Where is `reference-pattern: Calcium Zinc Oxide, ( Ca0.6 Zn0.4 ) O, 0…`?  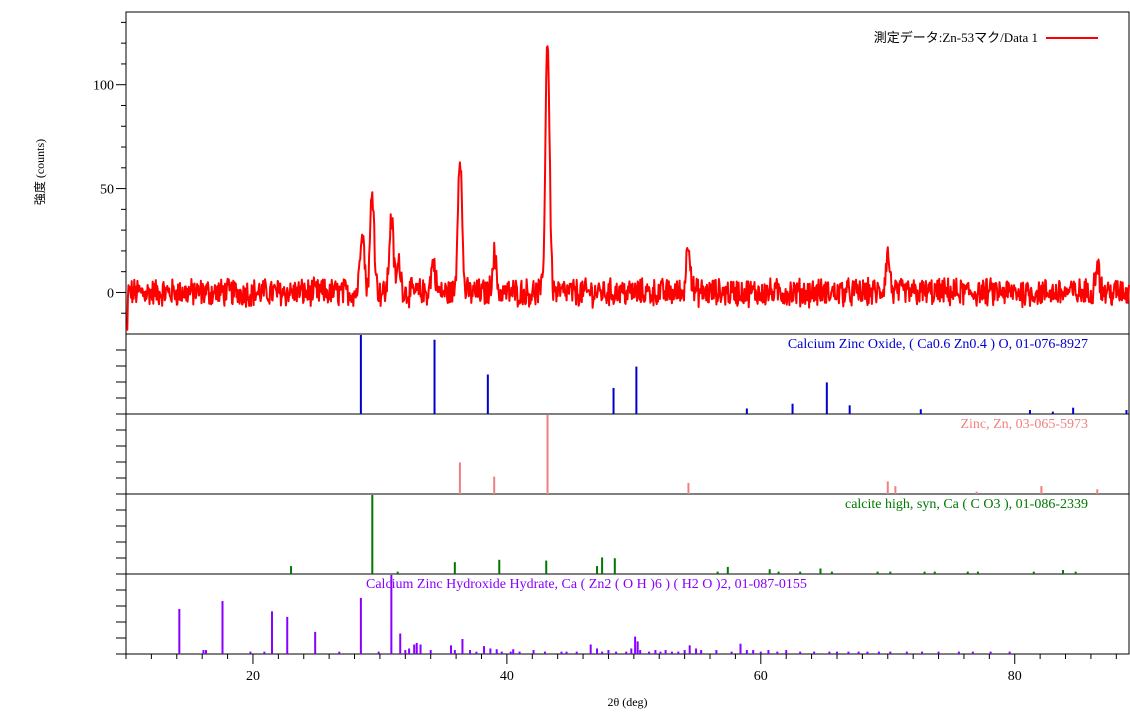
reference-pattern: Calcium Zinc Oxide, ( Ca0.6 Zn0.4 ) O, 0… is located at coordinates (743, 374).